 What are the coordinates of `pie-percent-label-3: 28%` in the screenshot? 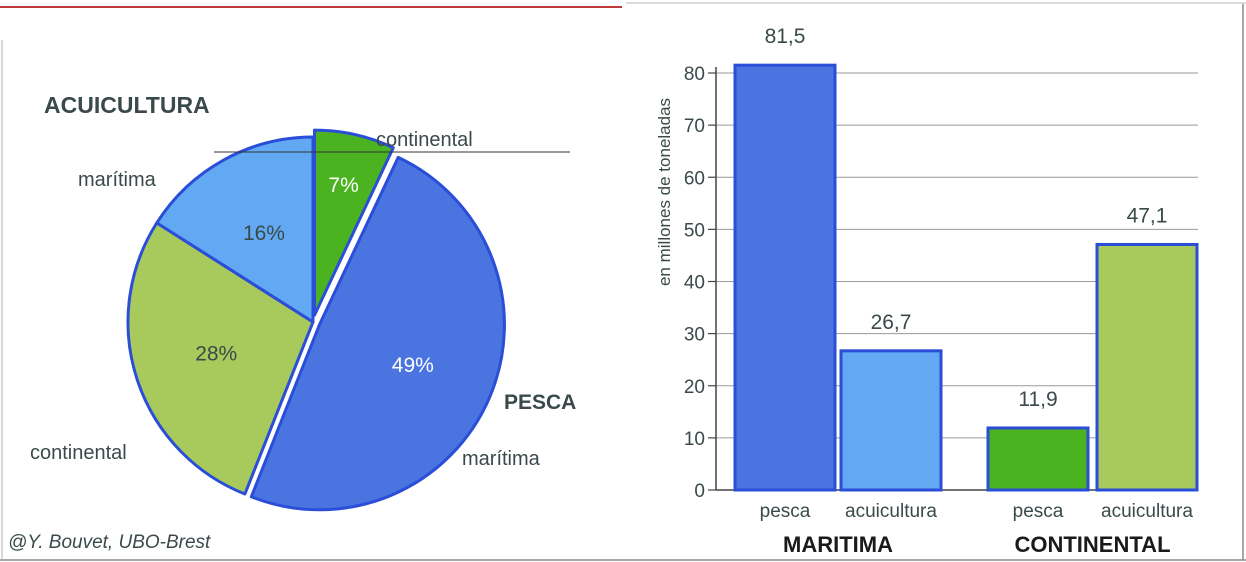 It's located at (216, 353).